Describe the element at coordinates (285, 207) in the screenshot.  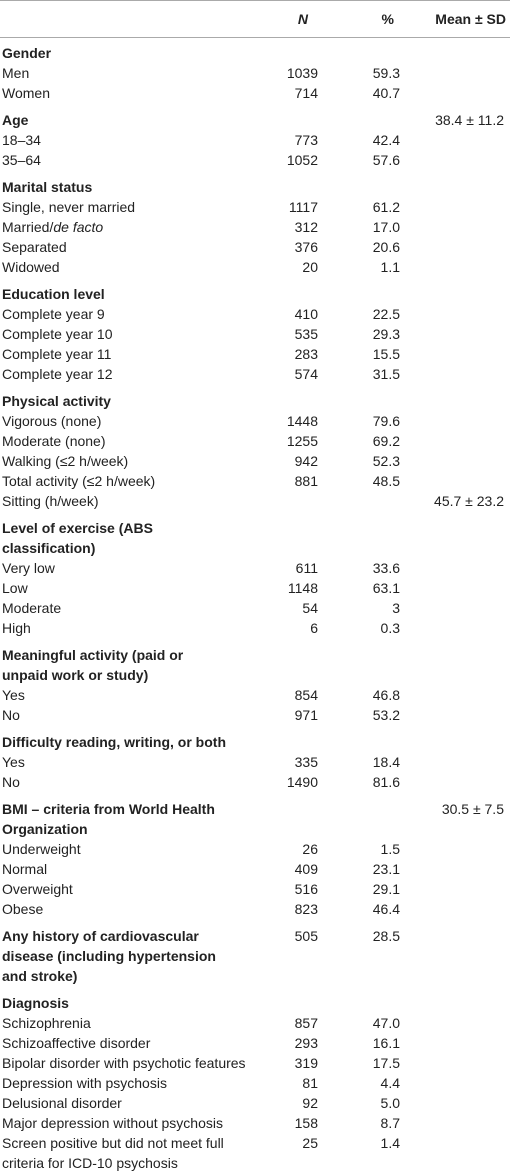
I see `count-cell: 1117` at that location.